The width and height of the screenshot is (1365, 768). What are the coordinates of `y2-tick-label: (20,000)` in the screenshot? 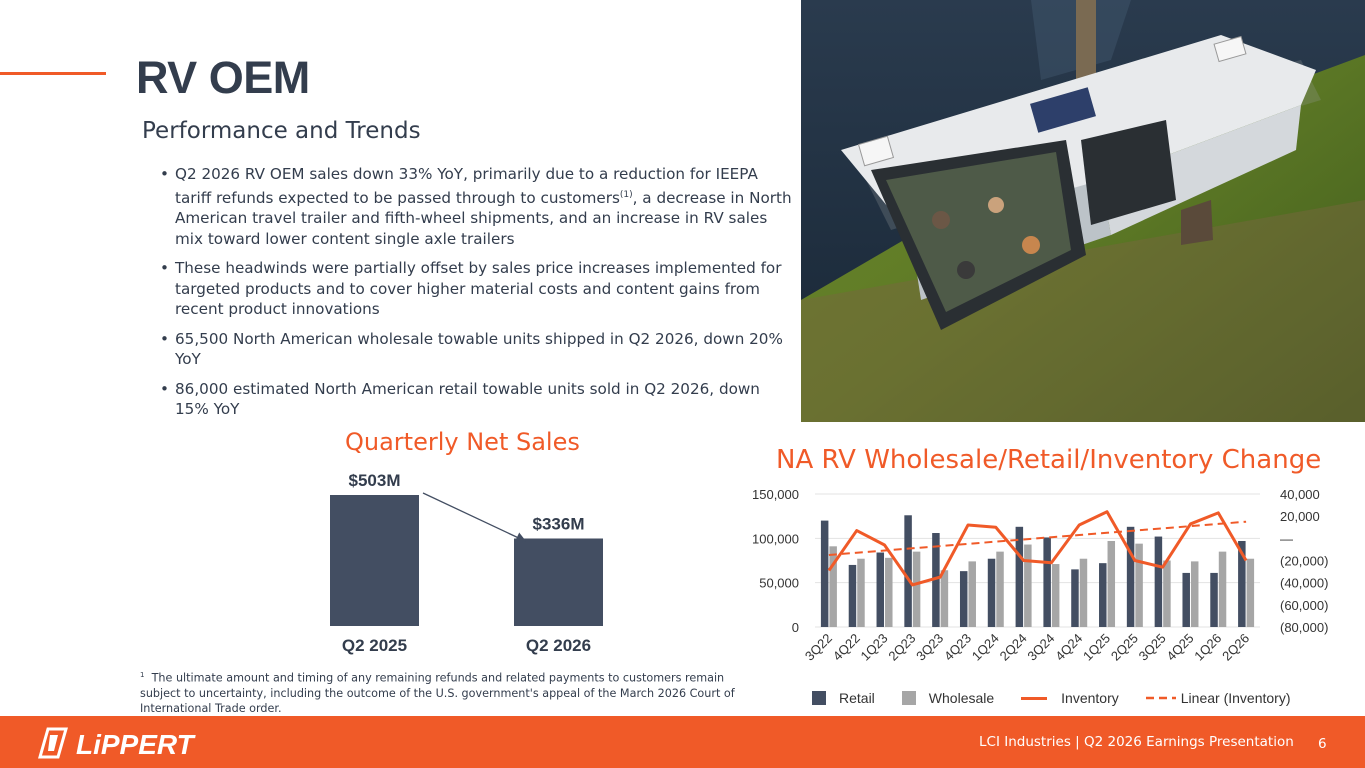 It's located at (1304, 561).